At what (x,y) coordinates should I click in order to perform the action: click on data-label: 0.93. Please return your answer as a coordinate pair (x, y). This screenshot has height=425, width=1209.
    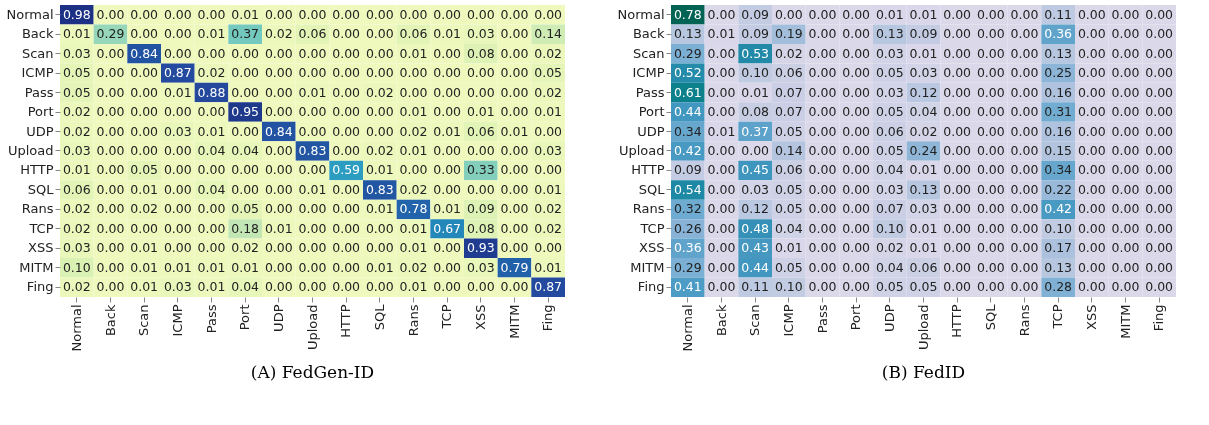
    Looking at the image, I should click on (480, 248).